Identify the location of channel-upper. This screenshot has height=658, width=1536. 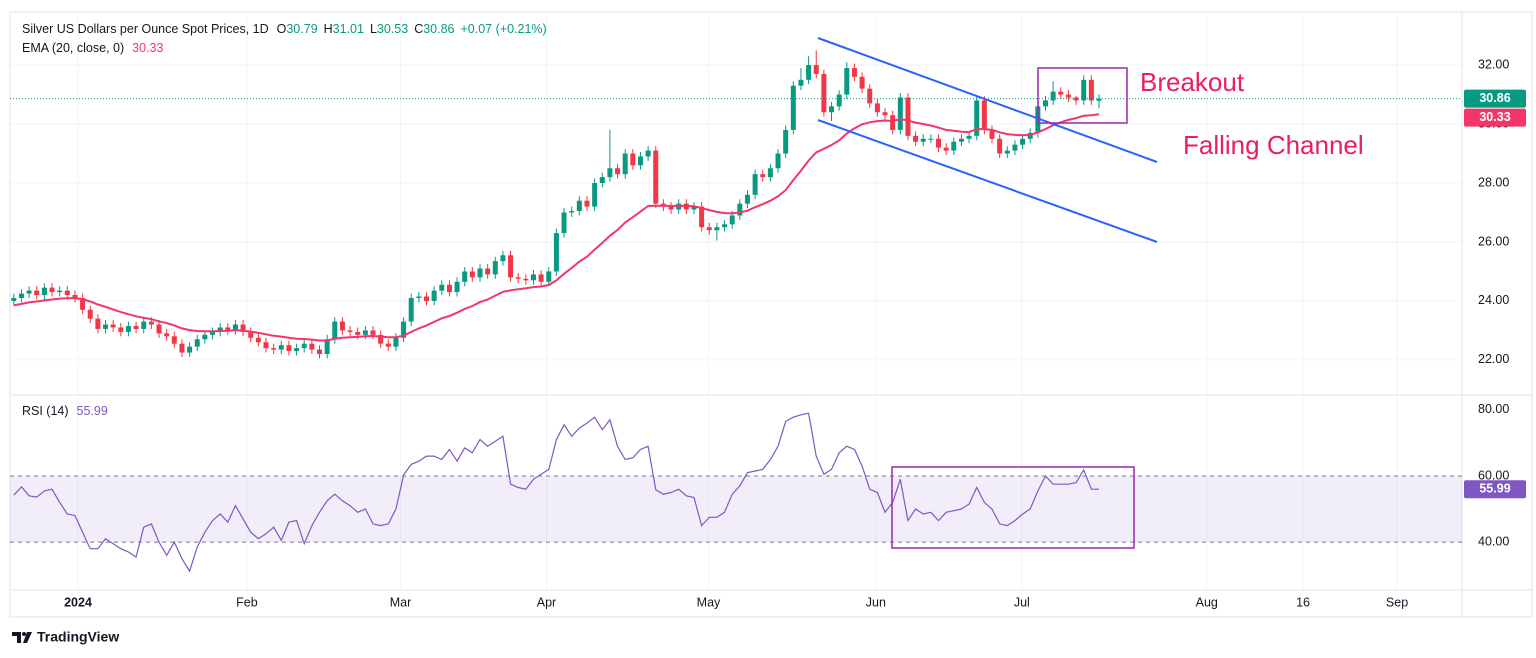
(987, 100).